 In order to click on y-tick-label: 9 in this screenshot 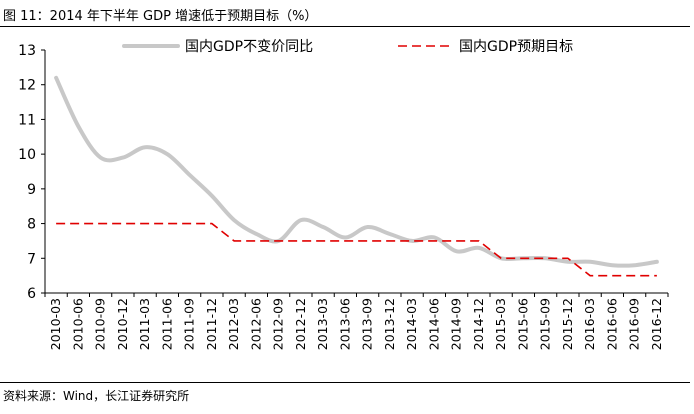, I will do `click(31, 190)`.